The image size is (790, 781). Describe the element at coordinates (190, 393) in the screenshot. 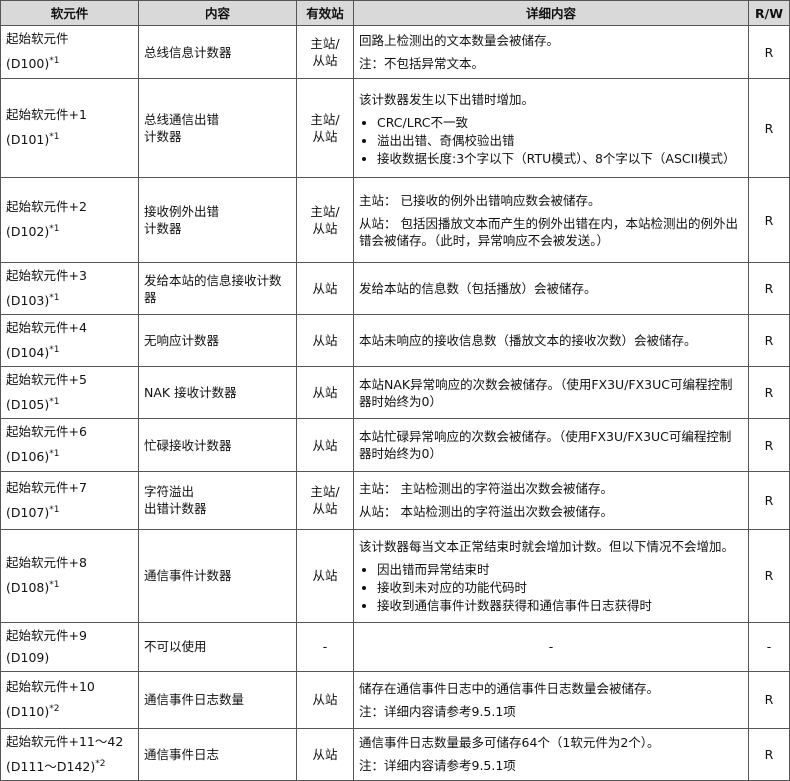

I see `content-line: NAK 接收计数器` at that location.